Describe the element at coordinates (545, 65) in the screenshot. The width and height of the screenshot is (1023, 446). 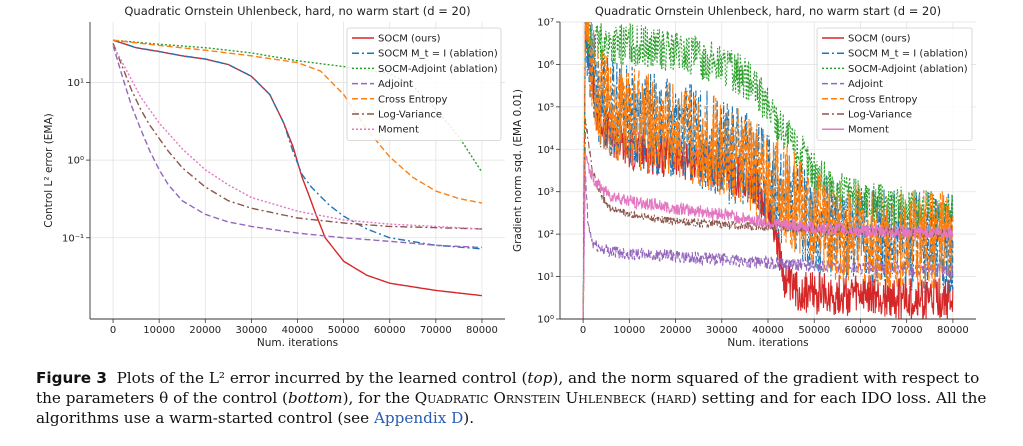
I see `y-tick-label: 10⁶` at that location.